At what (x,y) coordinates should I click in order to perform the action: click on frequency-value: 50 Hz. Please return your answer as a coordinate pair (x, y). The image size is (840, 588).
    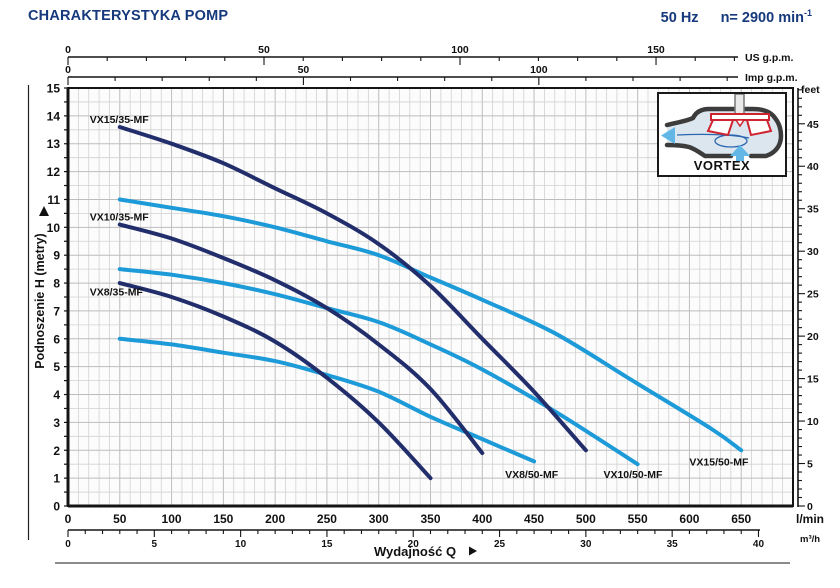
    Looking at the image, I should click on (679, 17).